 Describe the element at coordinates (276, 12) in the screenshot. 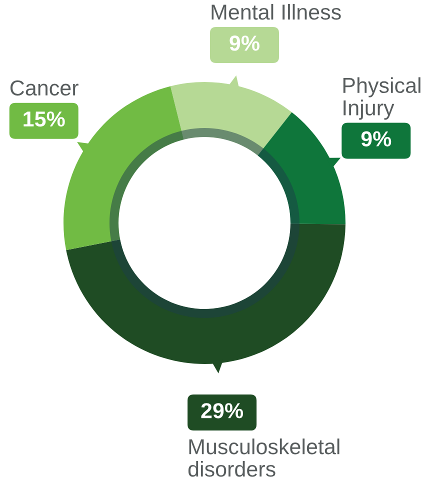

I see `slice-label: Mental Illness` at that location.